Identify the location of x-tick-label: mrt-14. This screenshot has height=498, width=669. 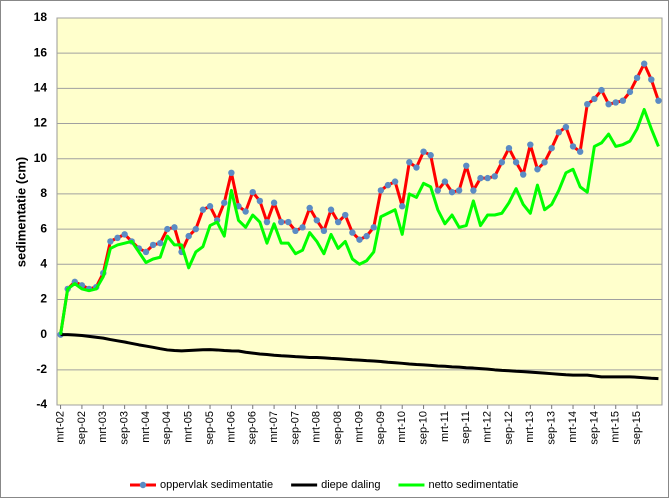
(573, 427).